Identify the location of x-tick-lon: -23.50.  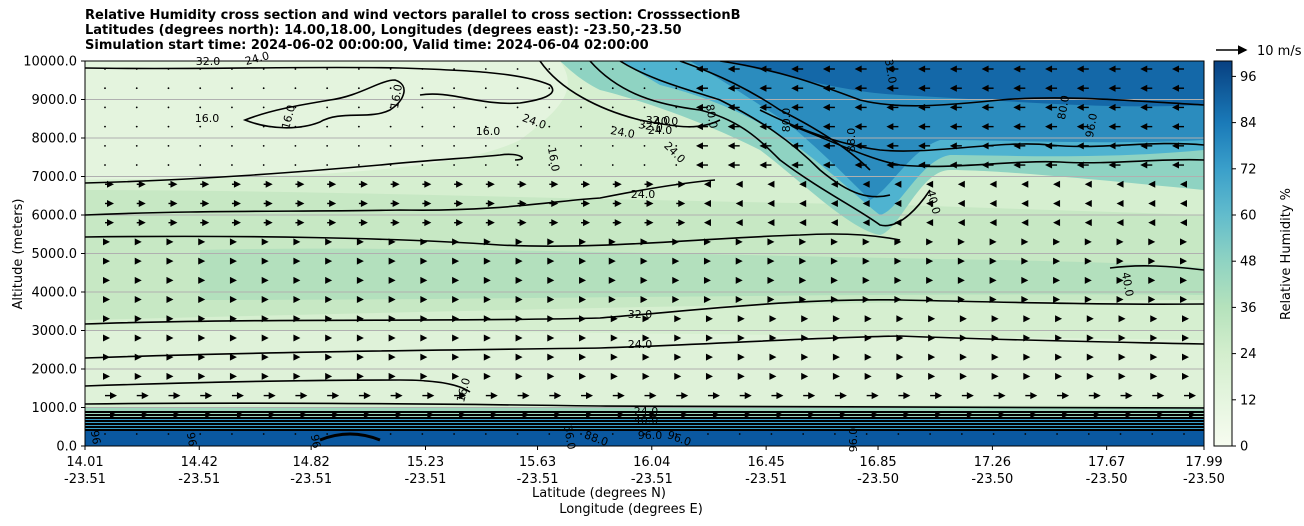
(878, 479).